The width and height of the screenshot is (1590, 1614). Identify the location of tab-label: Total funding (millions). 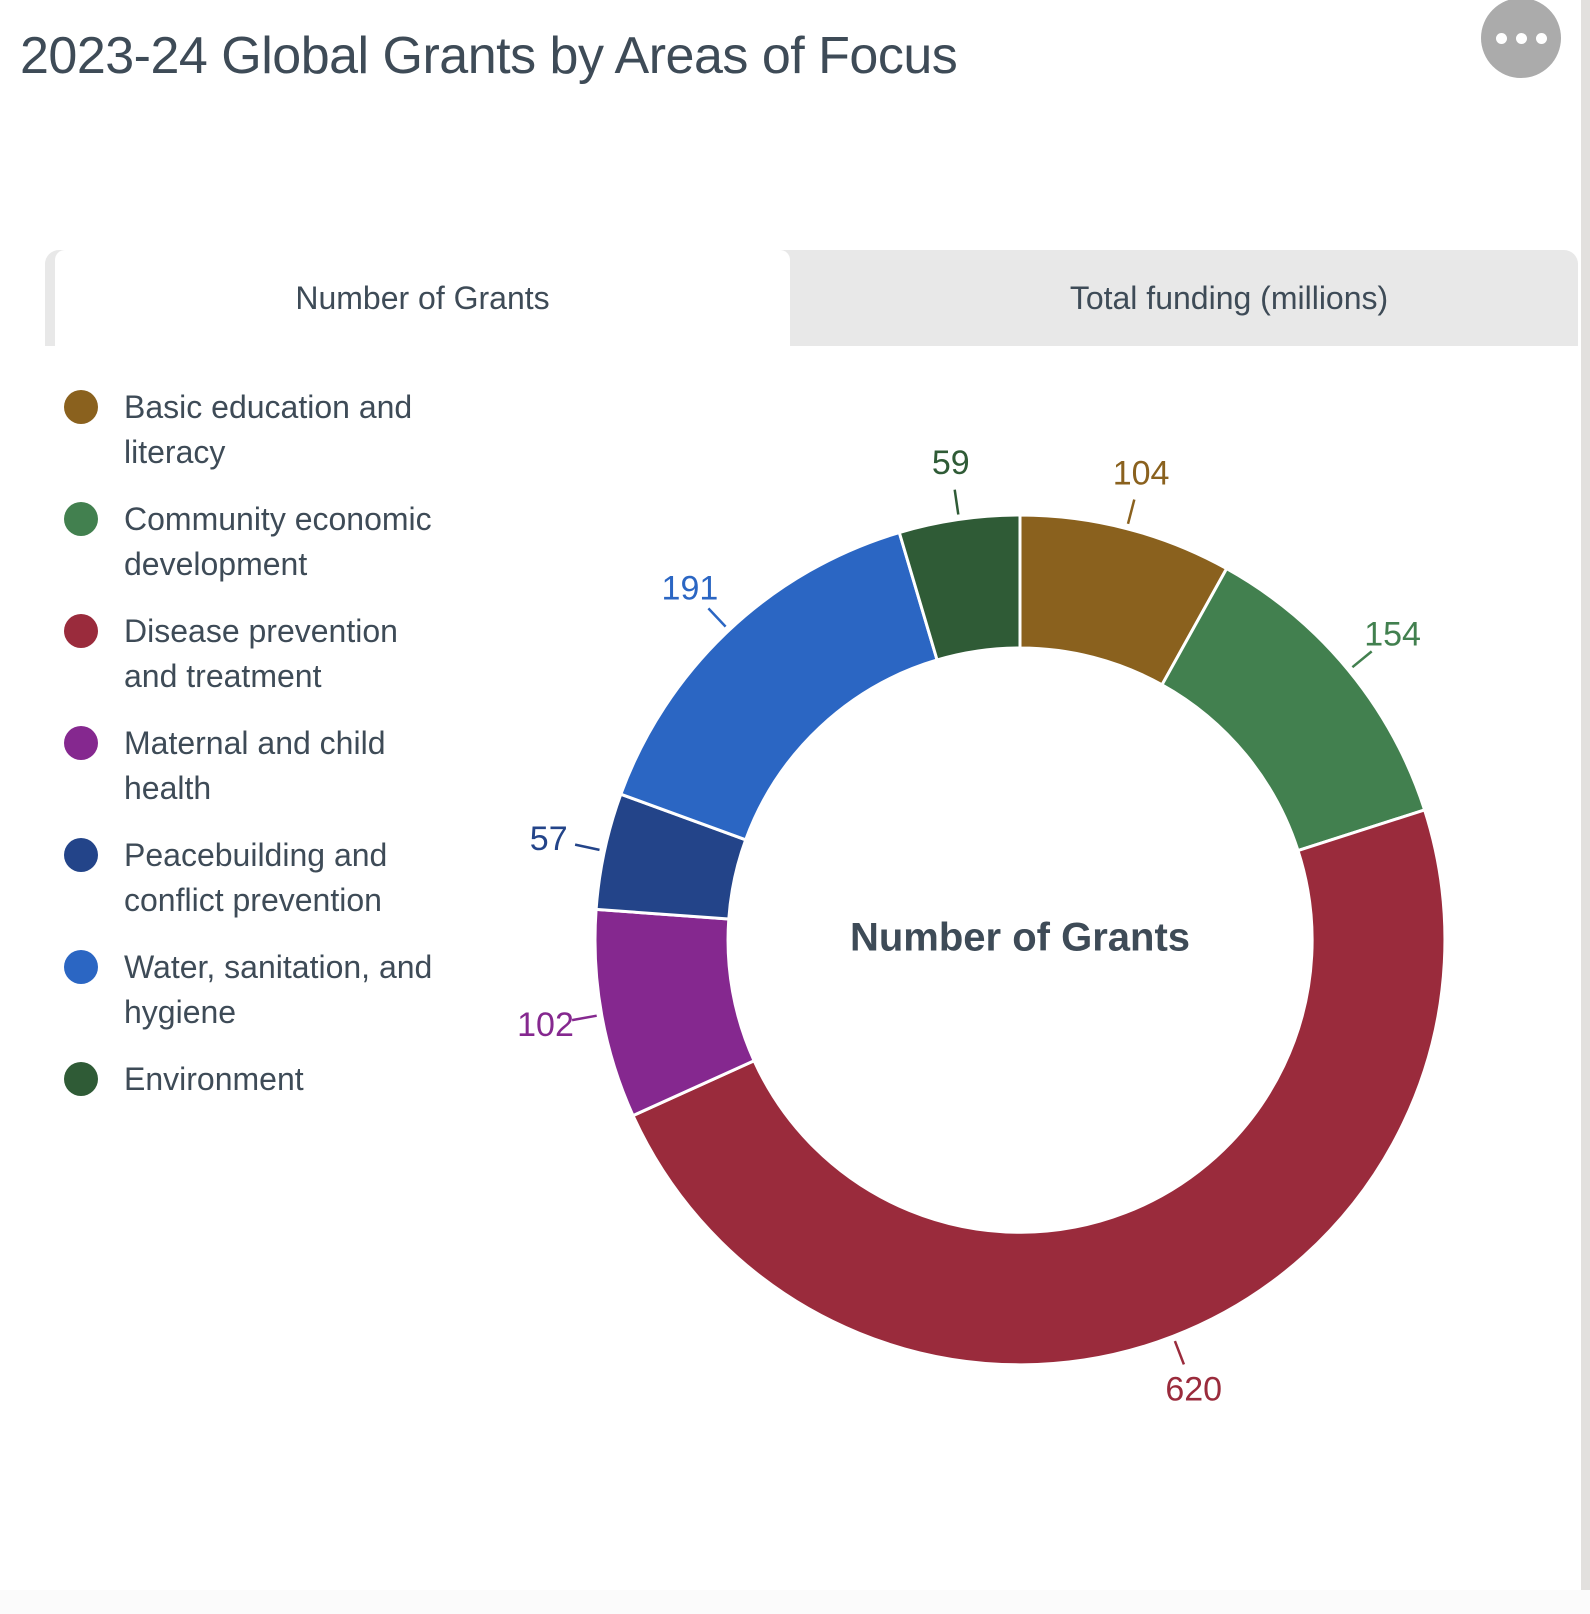
(1229, 297).